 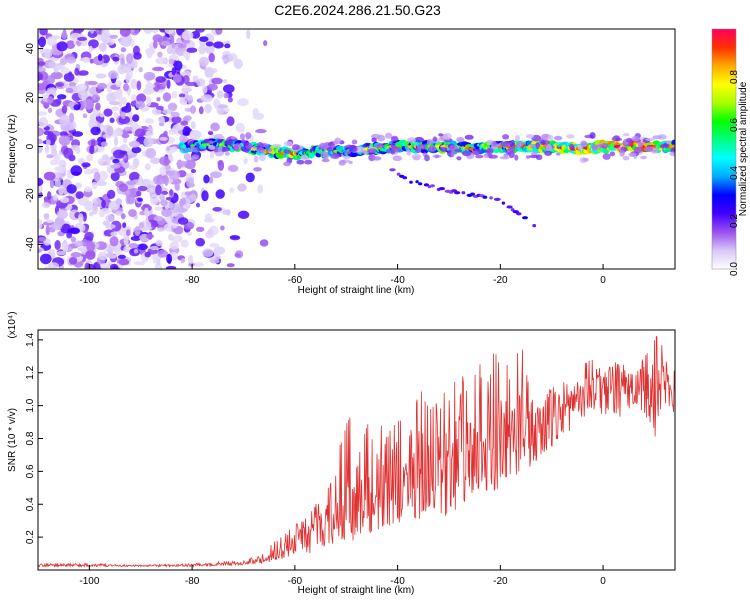 What do you see at coordinates (603, 280) in the screenshot?
I see `spectrogram-x-tick-label: 0` at bounding box center [603, 280].